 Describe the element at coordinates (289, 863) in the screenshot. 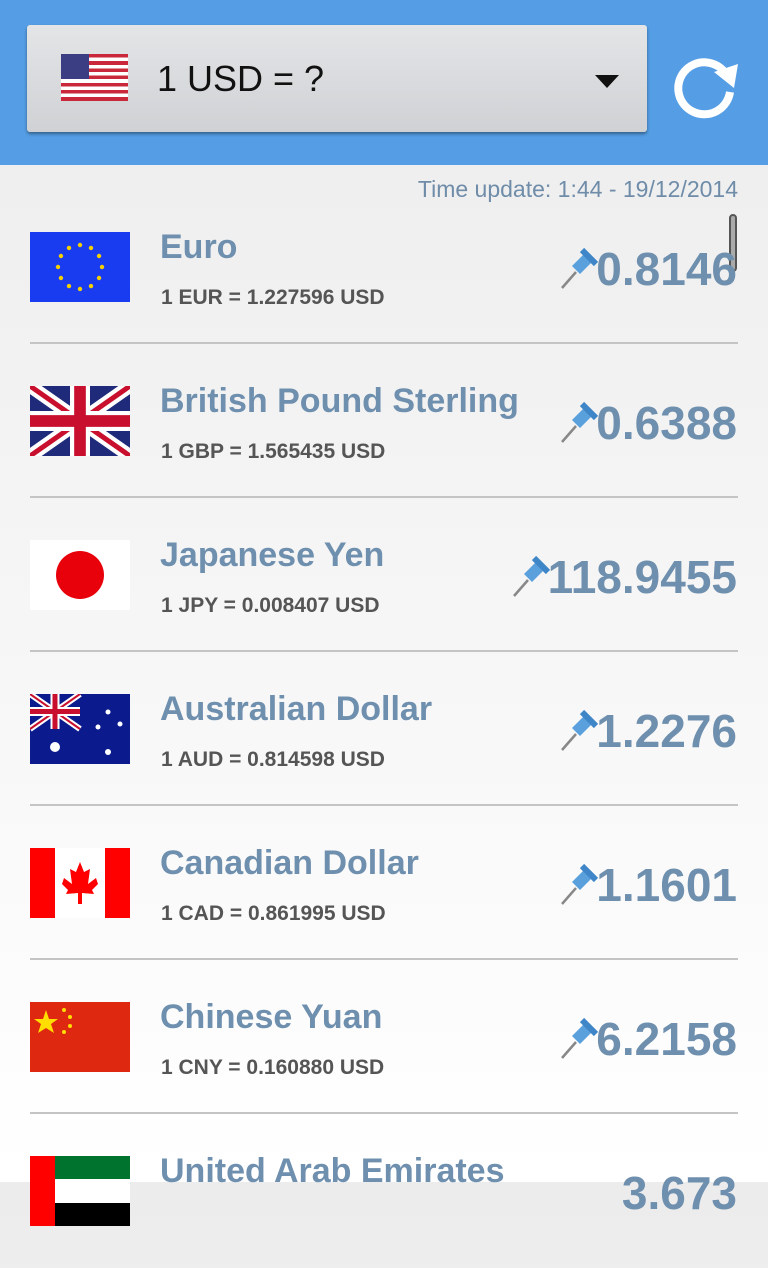

I see `currency-name: Canadian Dollar` at that location.